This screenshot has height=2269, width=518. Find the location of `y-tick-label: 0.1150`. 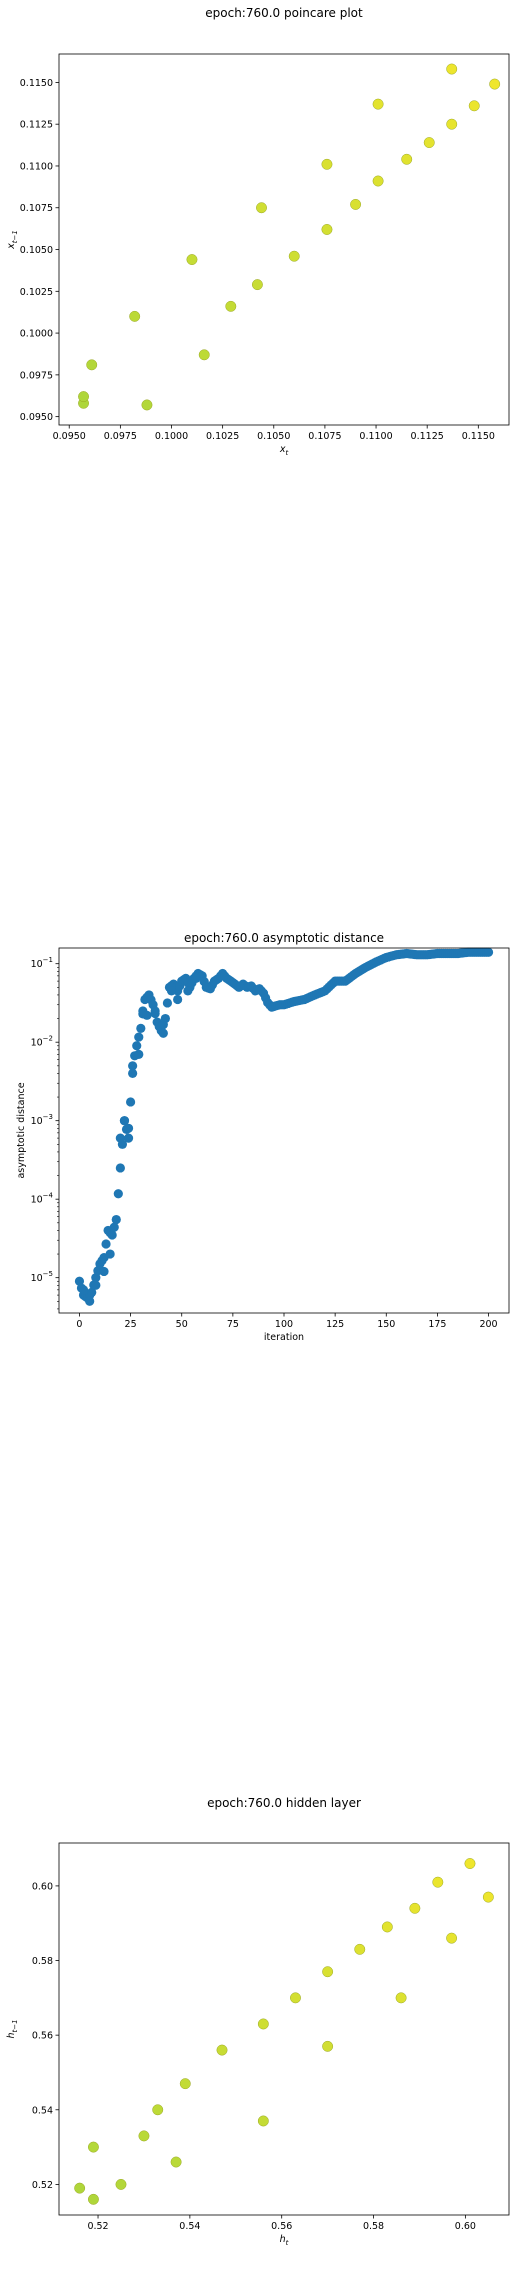

y-tick-label: 0.1150 is located at coordinates (36, 83).